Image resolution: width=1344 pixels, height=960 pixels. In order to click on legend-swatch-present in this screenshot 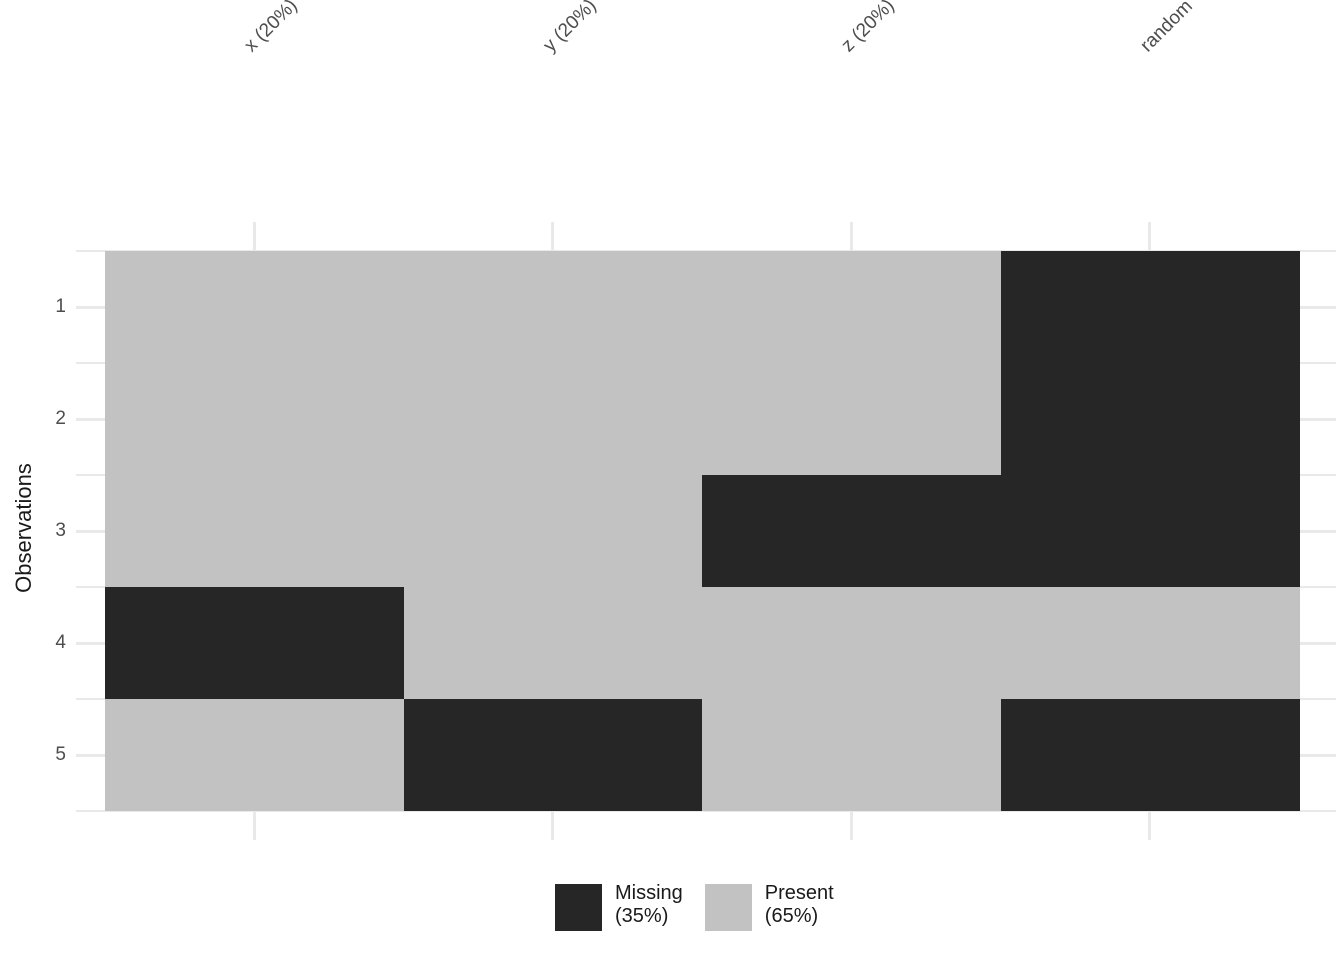, I will do `click(728, 907)`.